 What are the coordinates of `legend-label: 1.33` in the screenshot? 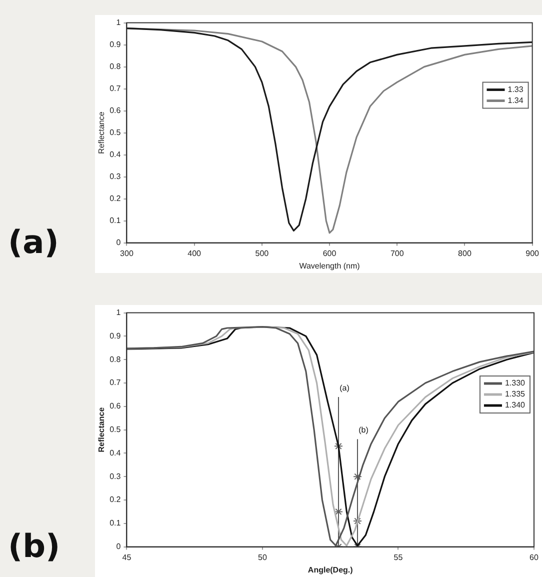 It's located at (516, 89).